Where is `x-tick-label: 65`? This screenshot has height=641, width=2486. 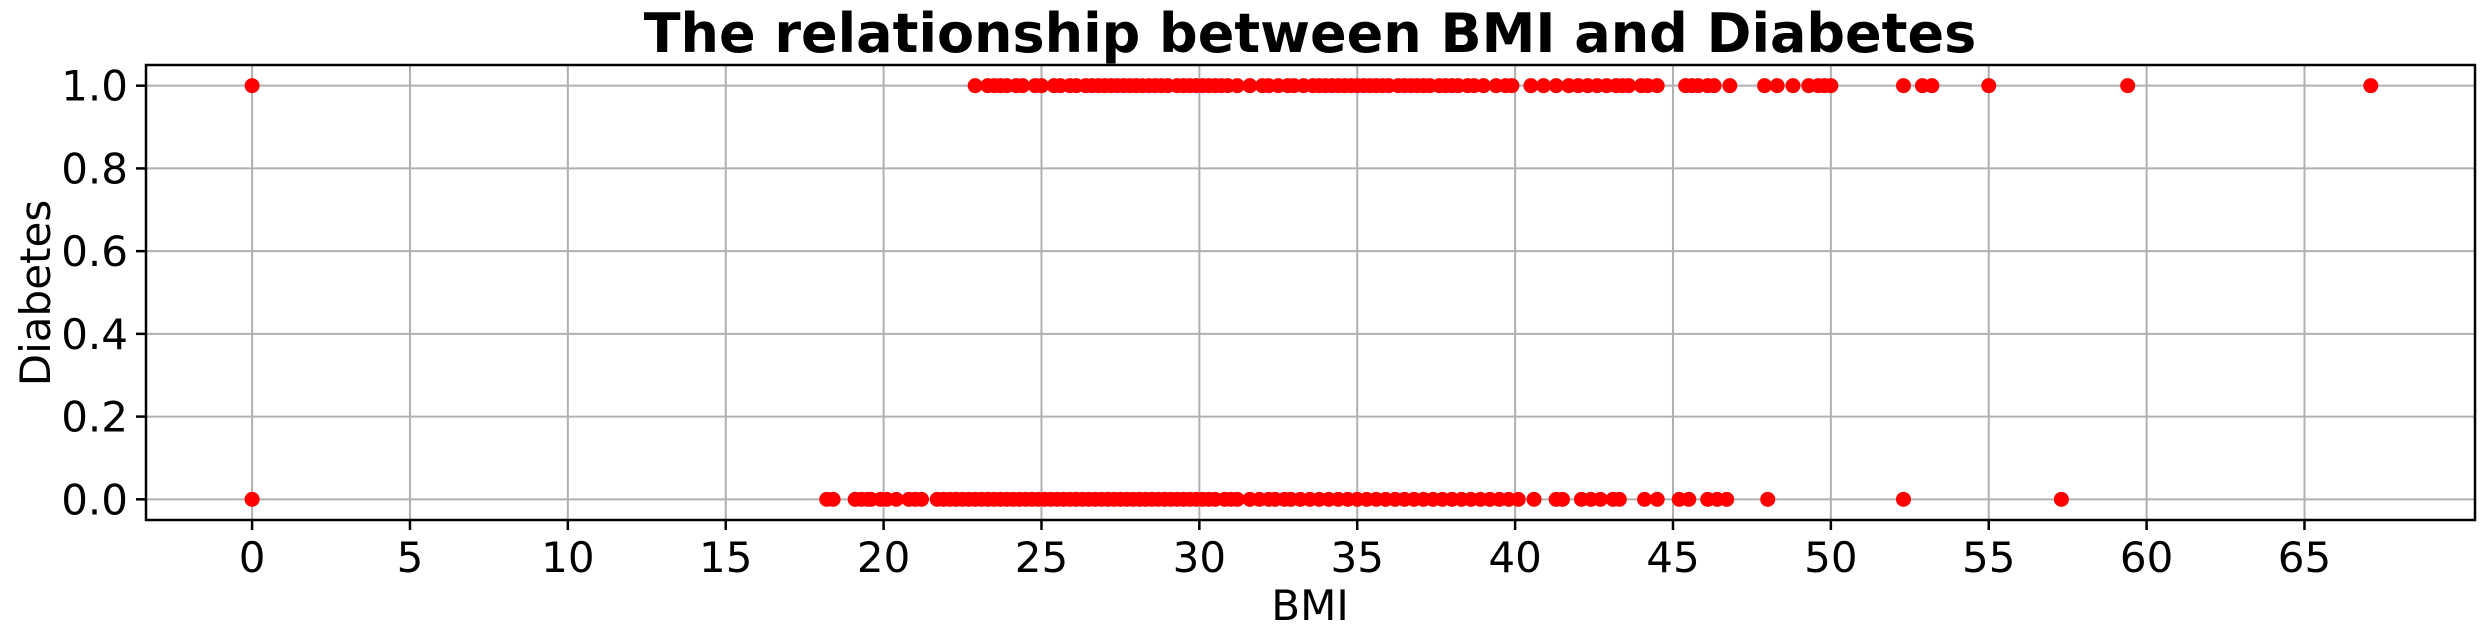 x-tick-label: 65 is located at coordinates (2304, 557).